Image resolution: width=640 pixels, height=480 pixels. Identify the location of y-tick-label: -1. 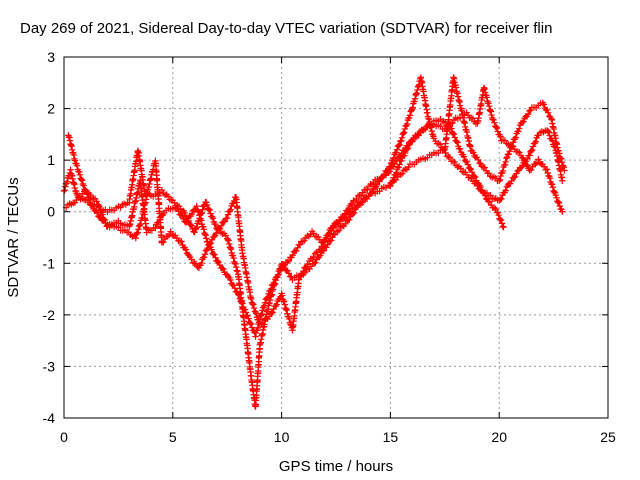
(49, 263).